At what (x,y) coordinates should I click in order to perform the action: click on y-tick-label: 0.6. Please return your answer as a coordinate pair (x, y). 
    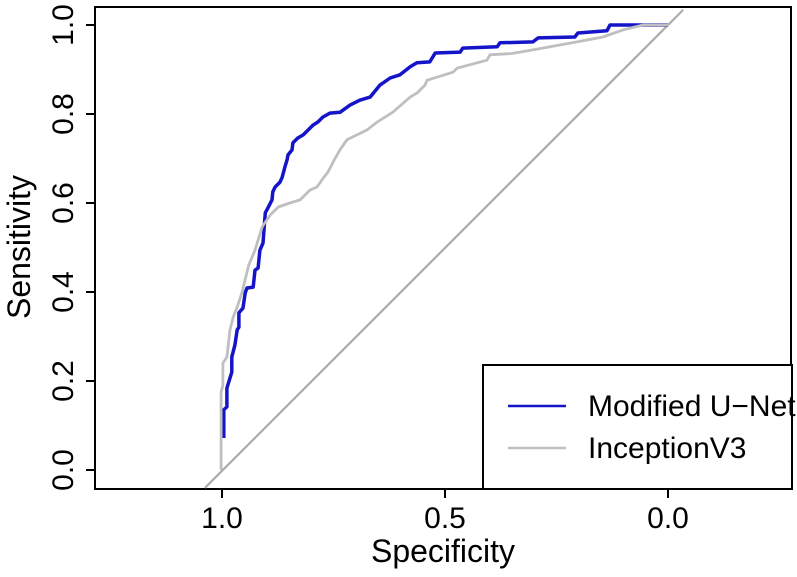
    Looking at the image, I should click on (63, 203).